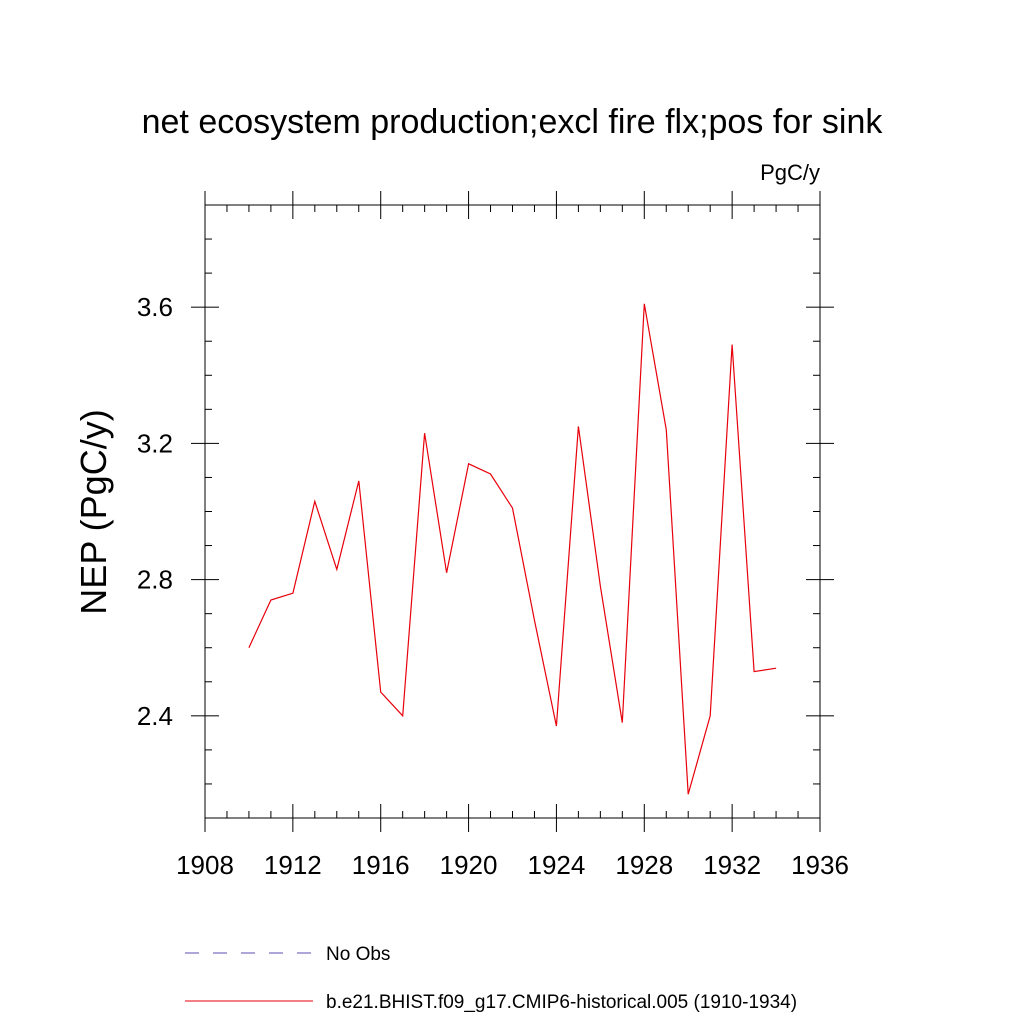  Describe the element at coordinates (155, 307) in the screenshot. I see `y-tick-label: 3.6` at that location.